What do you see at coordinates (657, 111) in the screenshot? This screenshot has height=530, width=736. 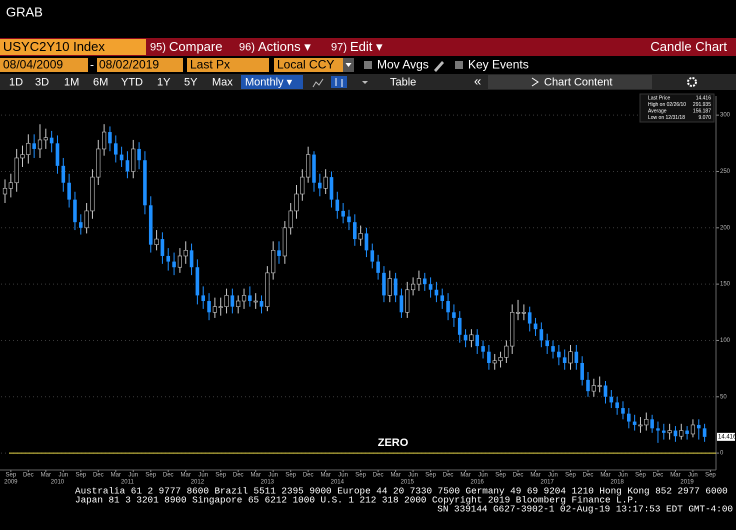 I see `legend-label: Average` at bounding box center [657, 111].